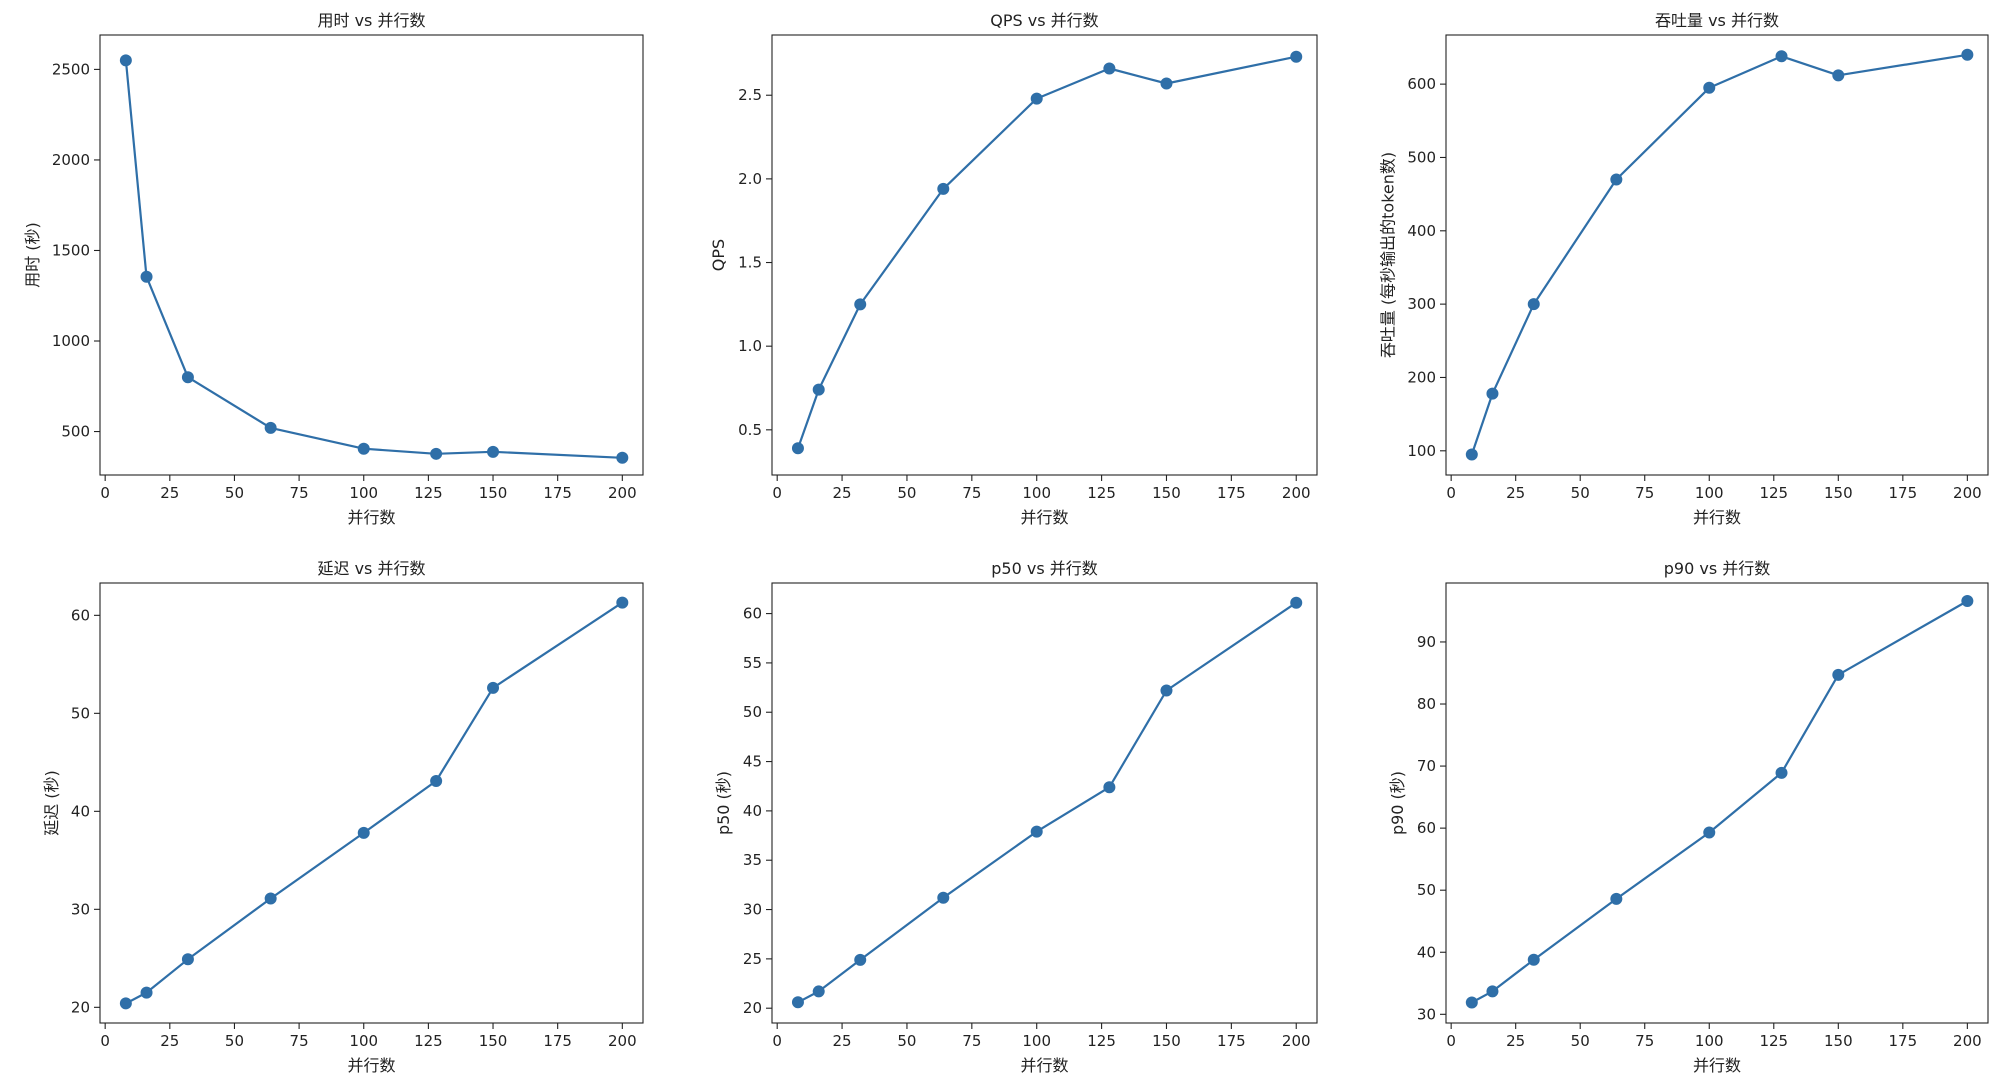 The height and width of the screenshot is (1078, 2000). I want to click on latency-x-tick-label: 75, so click(299, 1041).